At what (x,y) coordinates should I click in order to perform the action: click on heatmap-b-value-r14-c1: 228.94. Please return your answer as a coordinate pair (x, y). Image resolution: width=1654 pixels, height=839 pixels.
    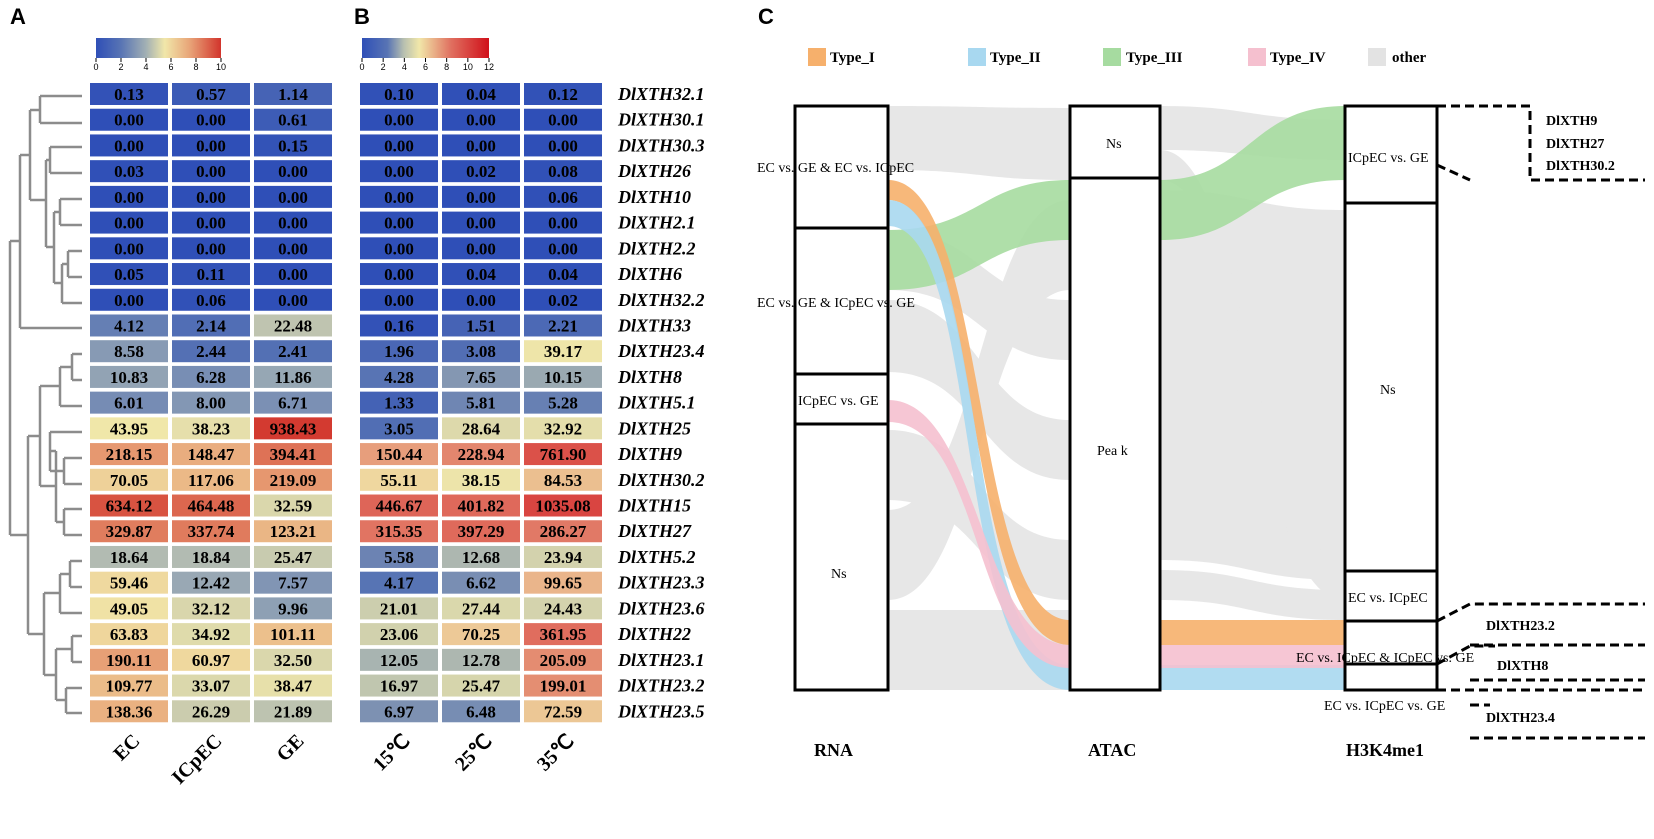
    Looking at the image, I should click on (481, 454).